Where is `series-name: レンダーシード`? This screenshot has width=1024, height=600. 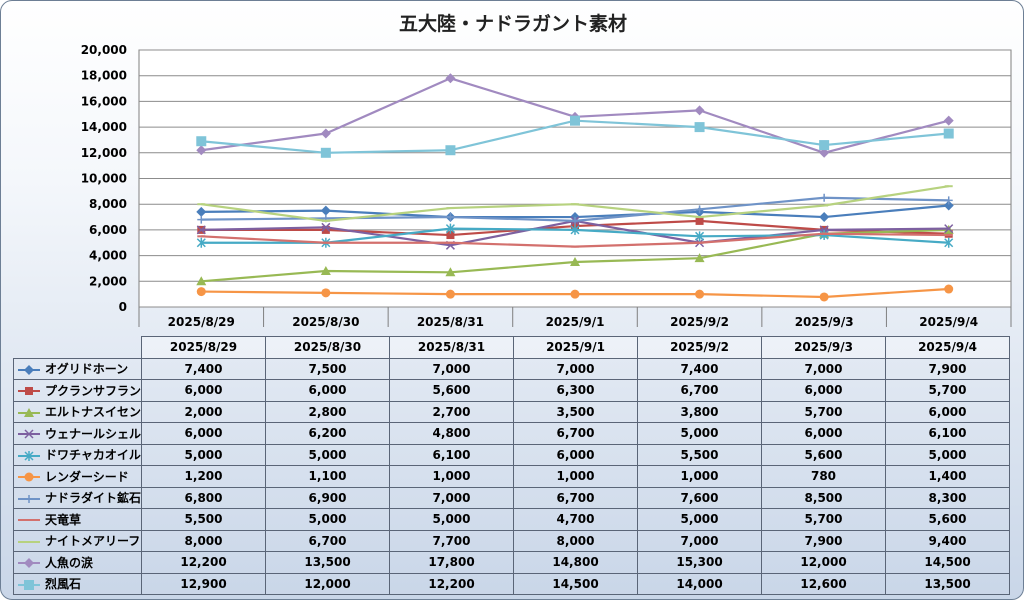 series-name: レンダーシード is located at coordinates (87, 476).